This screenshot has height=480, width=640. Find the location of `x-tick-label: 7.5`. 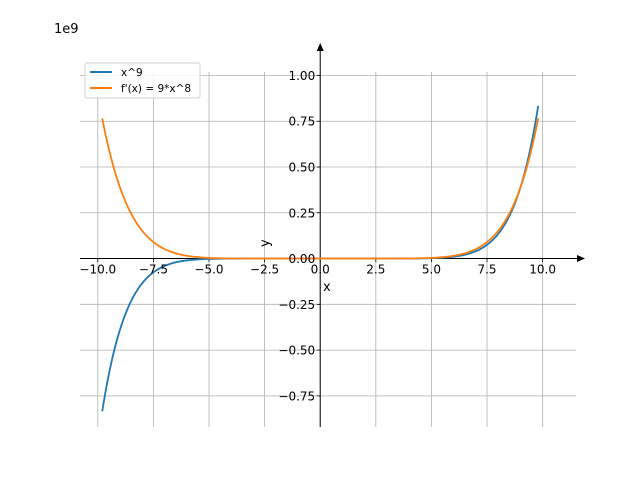

x-tick-label: 7.5 is located at coordinates (486, 270).